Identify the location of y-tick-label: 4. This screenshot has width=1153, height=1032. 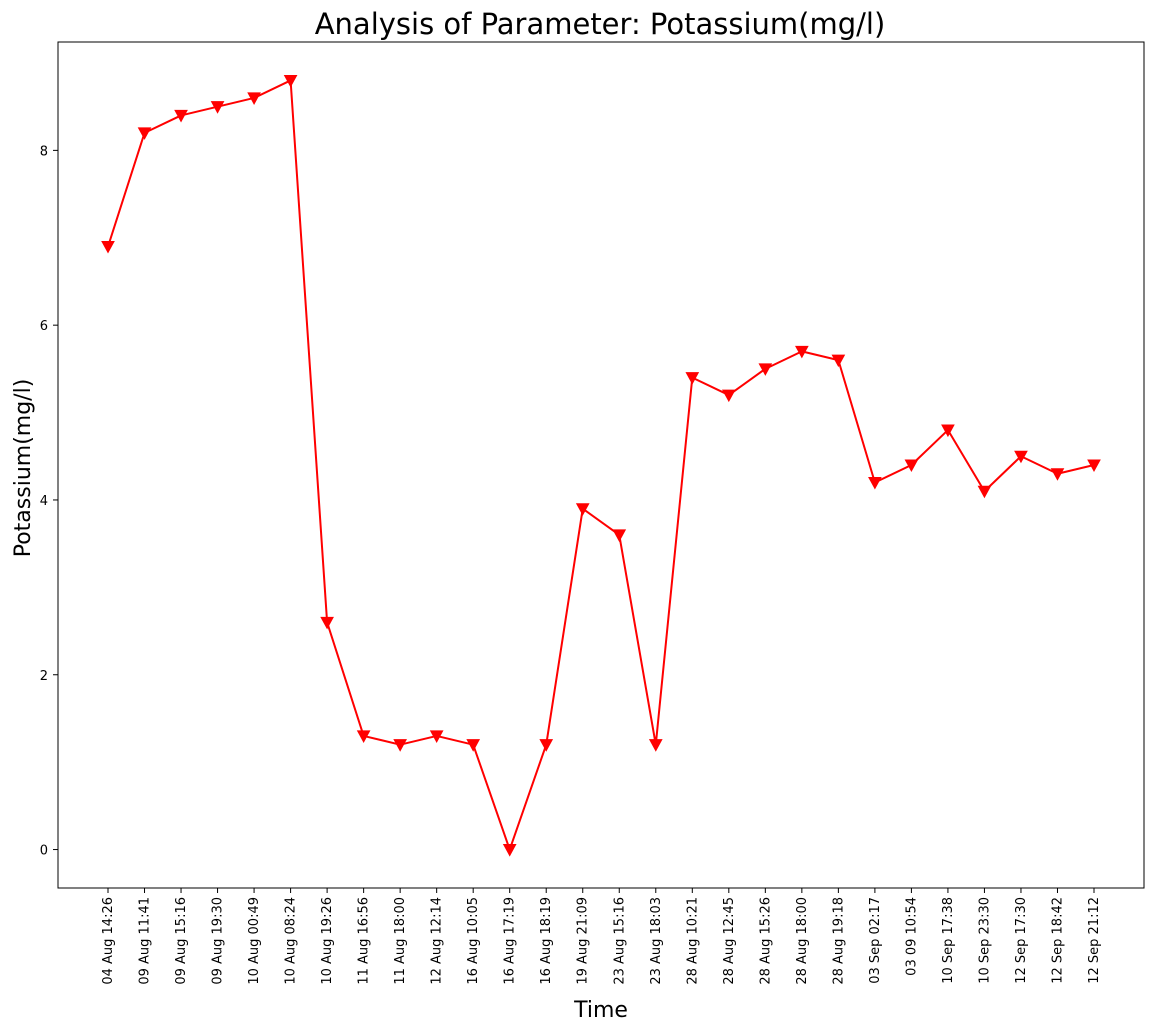
(44, 501).